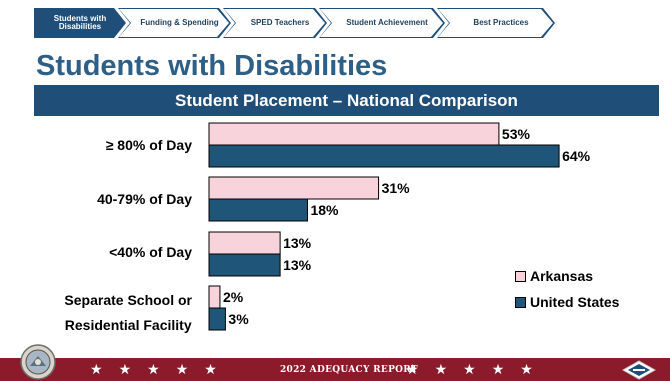 The height and width of the screenshot is (381, 670). I want to click on arkansas-diamond-icon, so click(639, 370).